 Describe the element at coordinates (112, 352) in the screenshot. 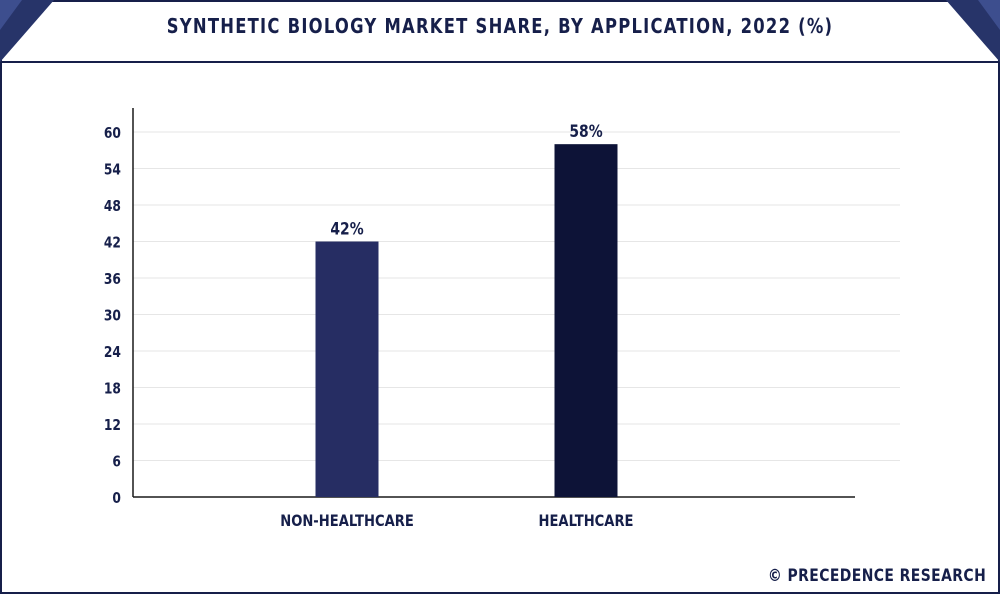

I see `y-tick-label: 24` at that location.